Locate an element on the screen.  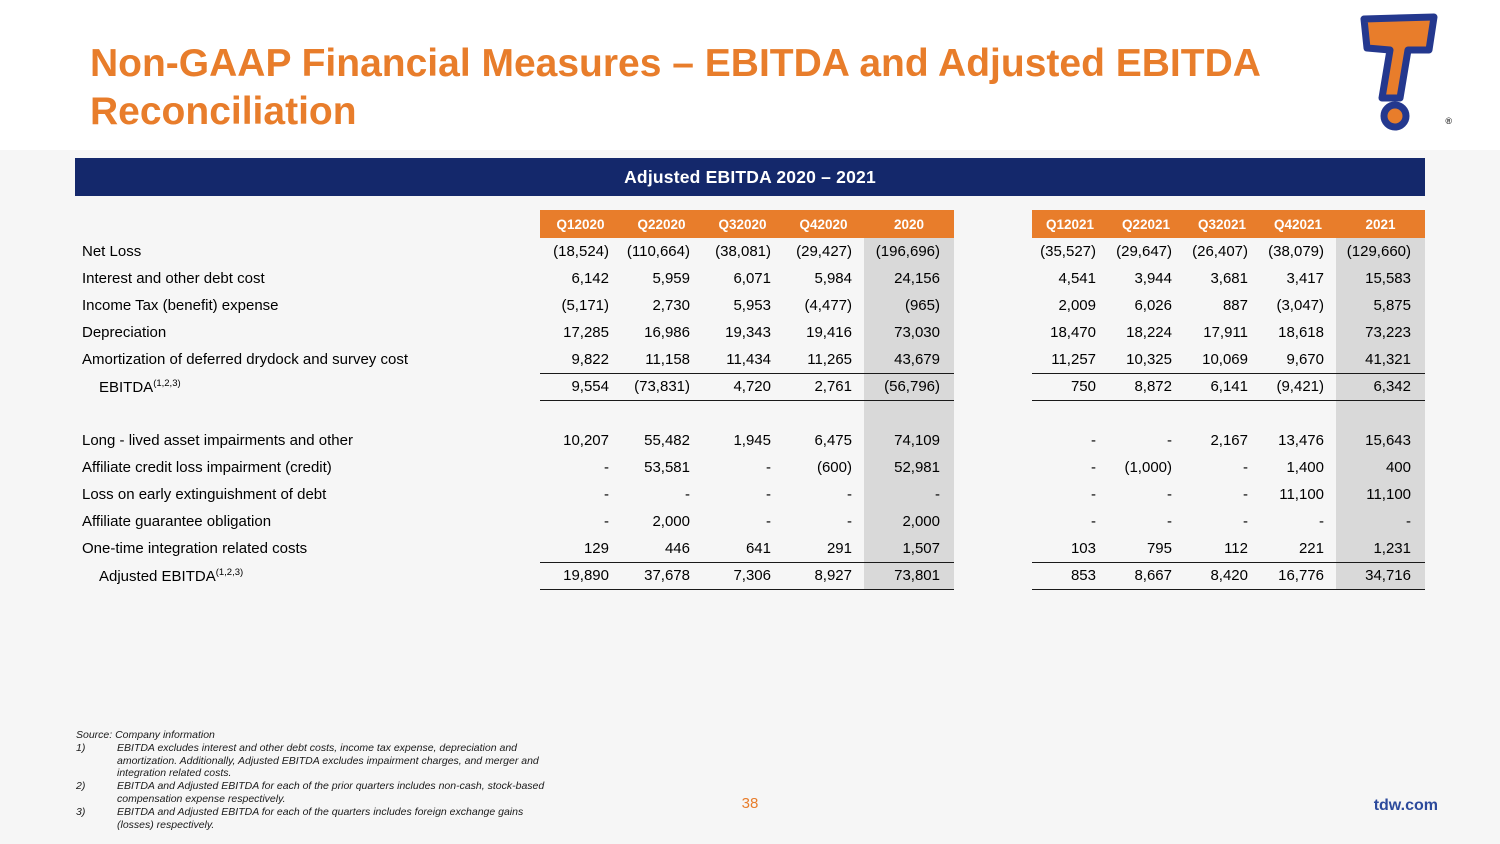
total-cell: 41,321 is located at coordinates (1380, 360).